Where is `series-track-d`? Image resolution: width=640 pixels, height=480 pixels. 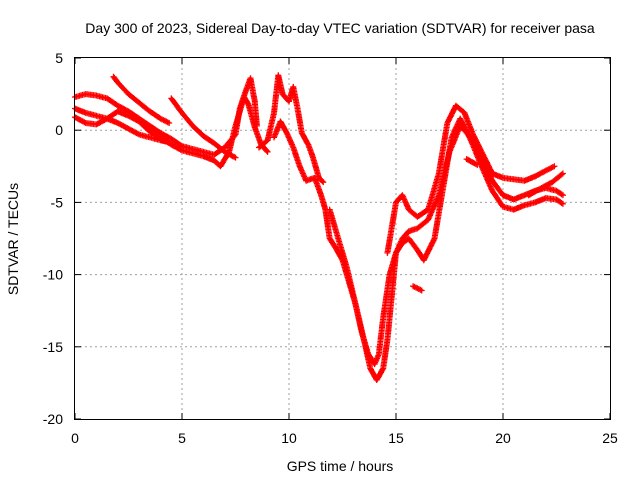 series-track-d is located at coordinates (141, 99).